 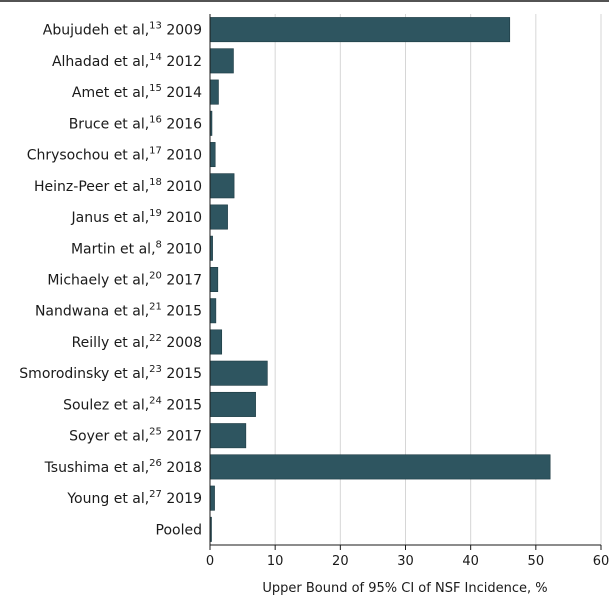 What do you see at coordinates (155, 463) in the screenshot?
I see `category-reference: 26` at bounding box center [155, 463].